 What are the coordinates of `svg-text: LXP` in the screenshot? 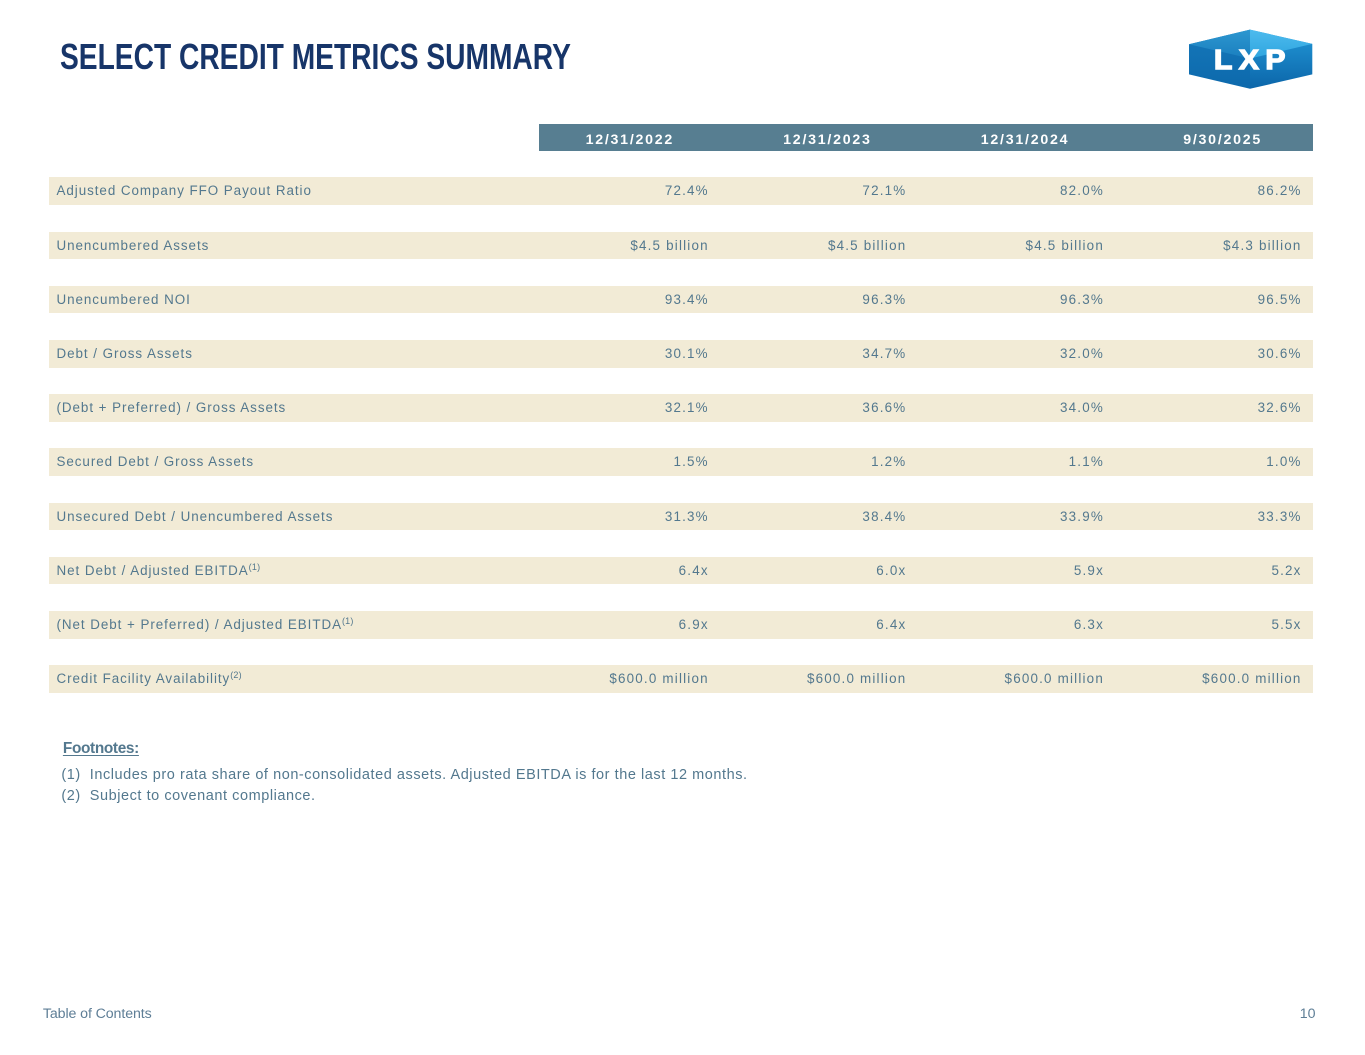 It's located at (1253, 59).